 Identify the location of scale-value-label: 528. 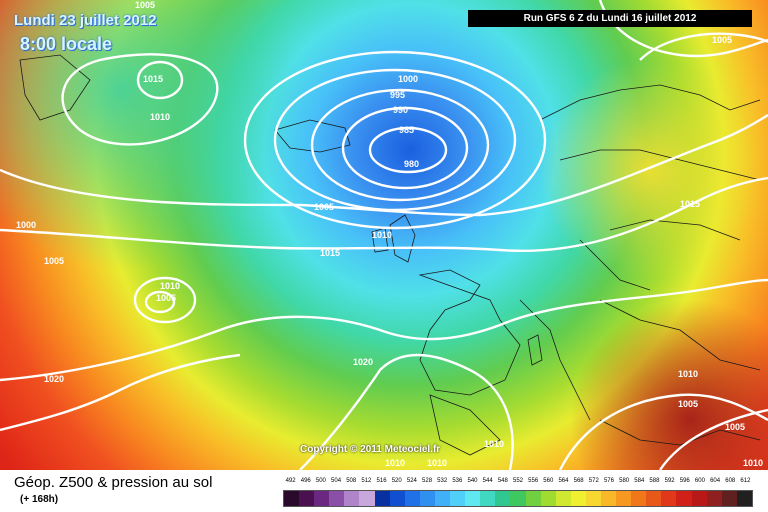
(427, 481).